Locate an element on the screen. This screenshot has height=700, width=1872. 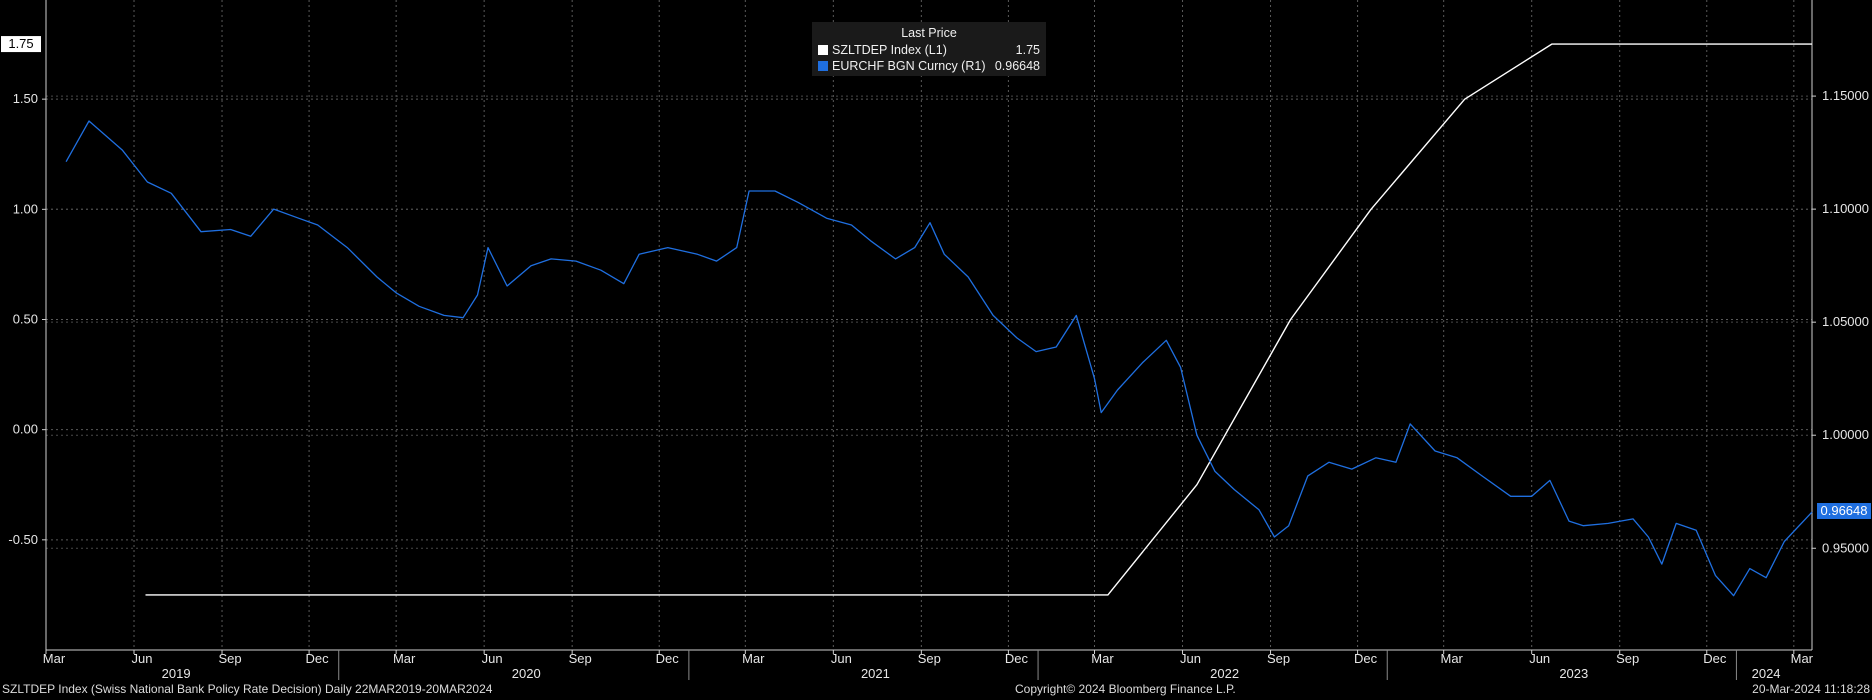
left-last-value-badge is located at coordinates (21, 44).